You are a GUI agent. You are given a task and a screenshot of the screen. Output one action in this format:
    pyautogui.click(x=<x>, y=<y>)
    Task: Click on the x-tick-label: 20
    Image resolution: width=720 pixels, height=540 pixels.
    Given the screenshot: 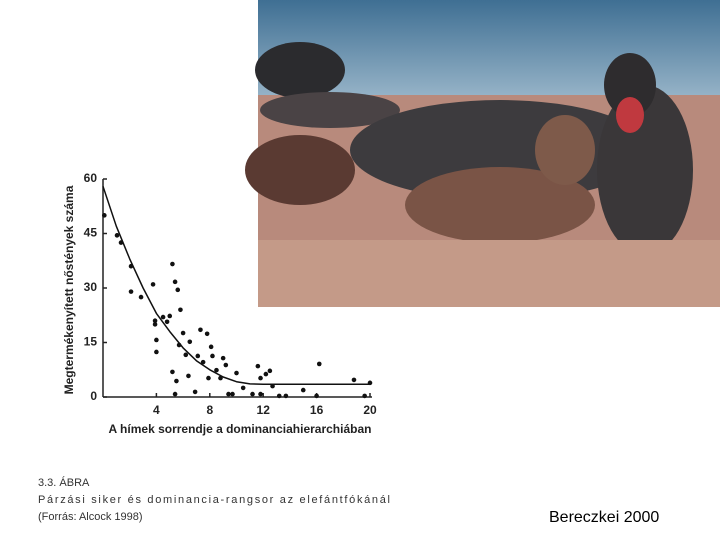 What is the action you would take?
    pyautogui.click(x=370, y=410)
    